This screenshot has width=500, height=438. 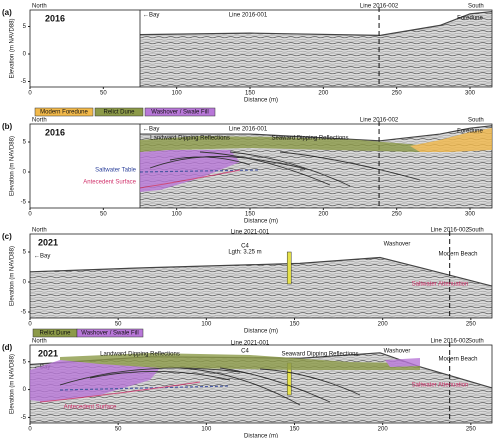 What do you see at coordinates (225, 379) in the screenshot?
I see `overlay-d` at bounding box center [225, 379].